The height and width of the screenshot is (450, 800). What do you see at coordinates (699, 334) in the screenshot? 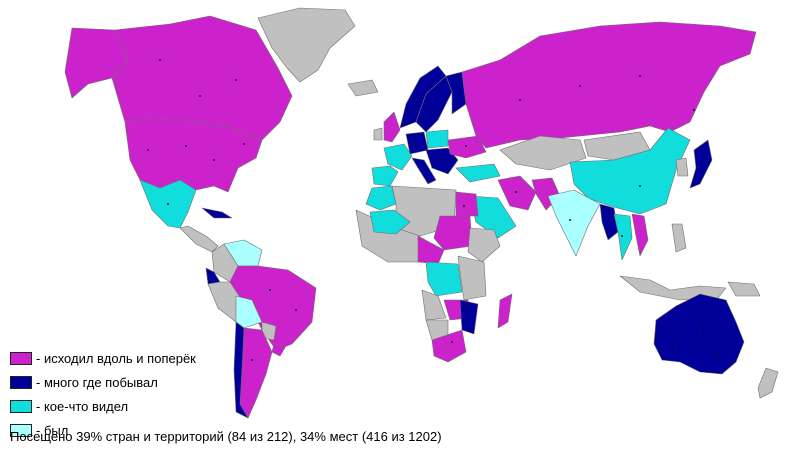
I see `region-australia` at bounding box center [699, 334].